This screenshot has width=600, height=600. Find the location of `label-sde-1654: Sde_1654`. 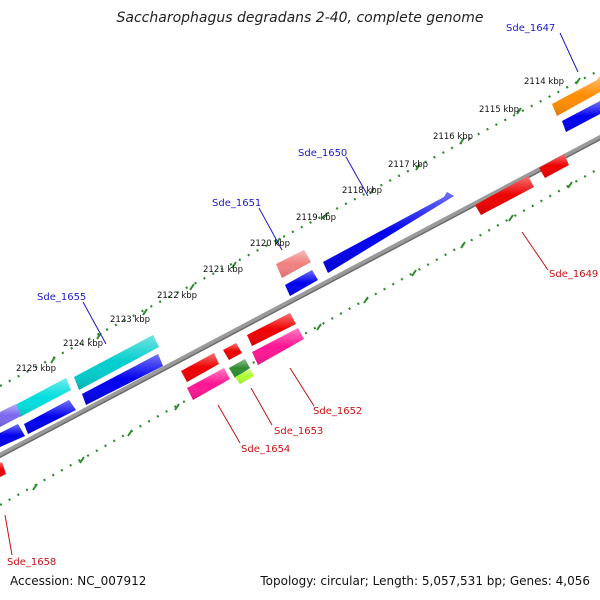

label-sde-1654: Sde_1654 is located at coordinates (265, 449).